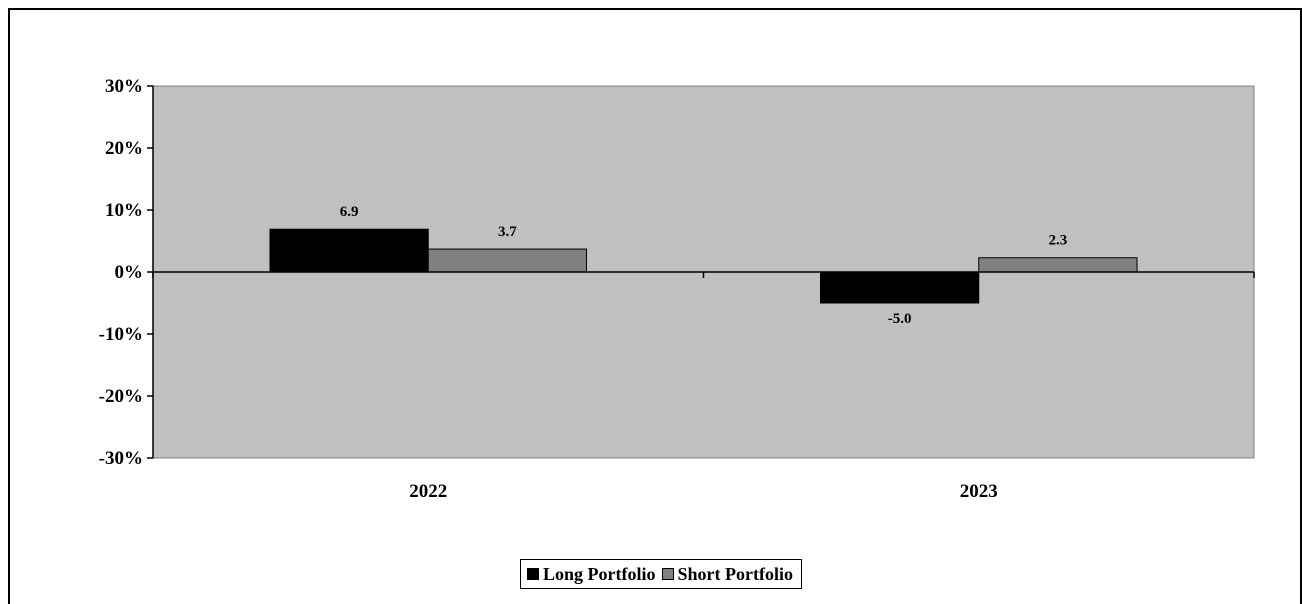 The height and width of the screenshot is (604, 1302). I want to click on x-category-label: 2023, so click(979, 491).